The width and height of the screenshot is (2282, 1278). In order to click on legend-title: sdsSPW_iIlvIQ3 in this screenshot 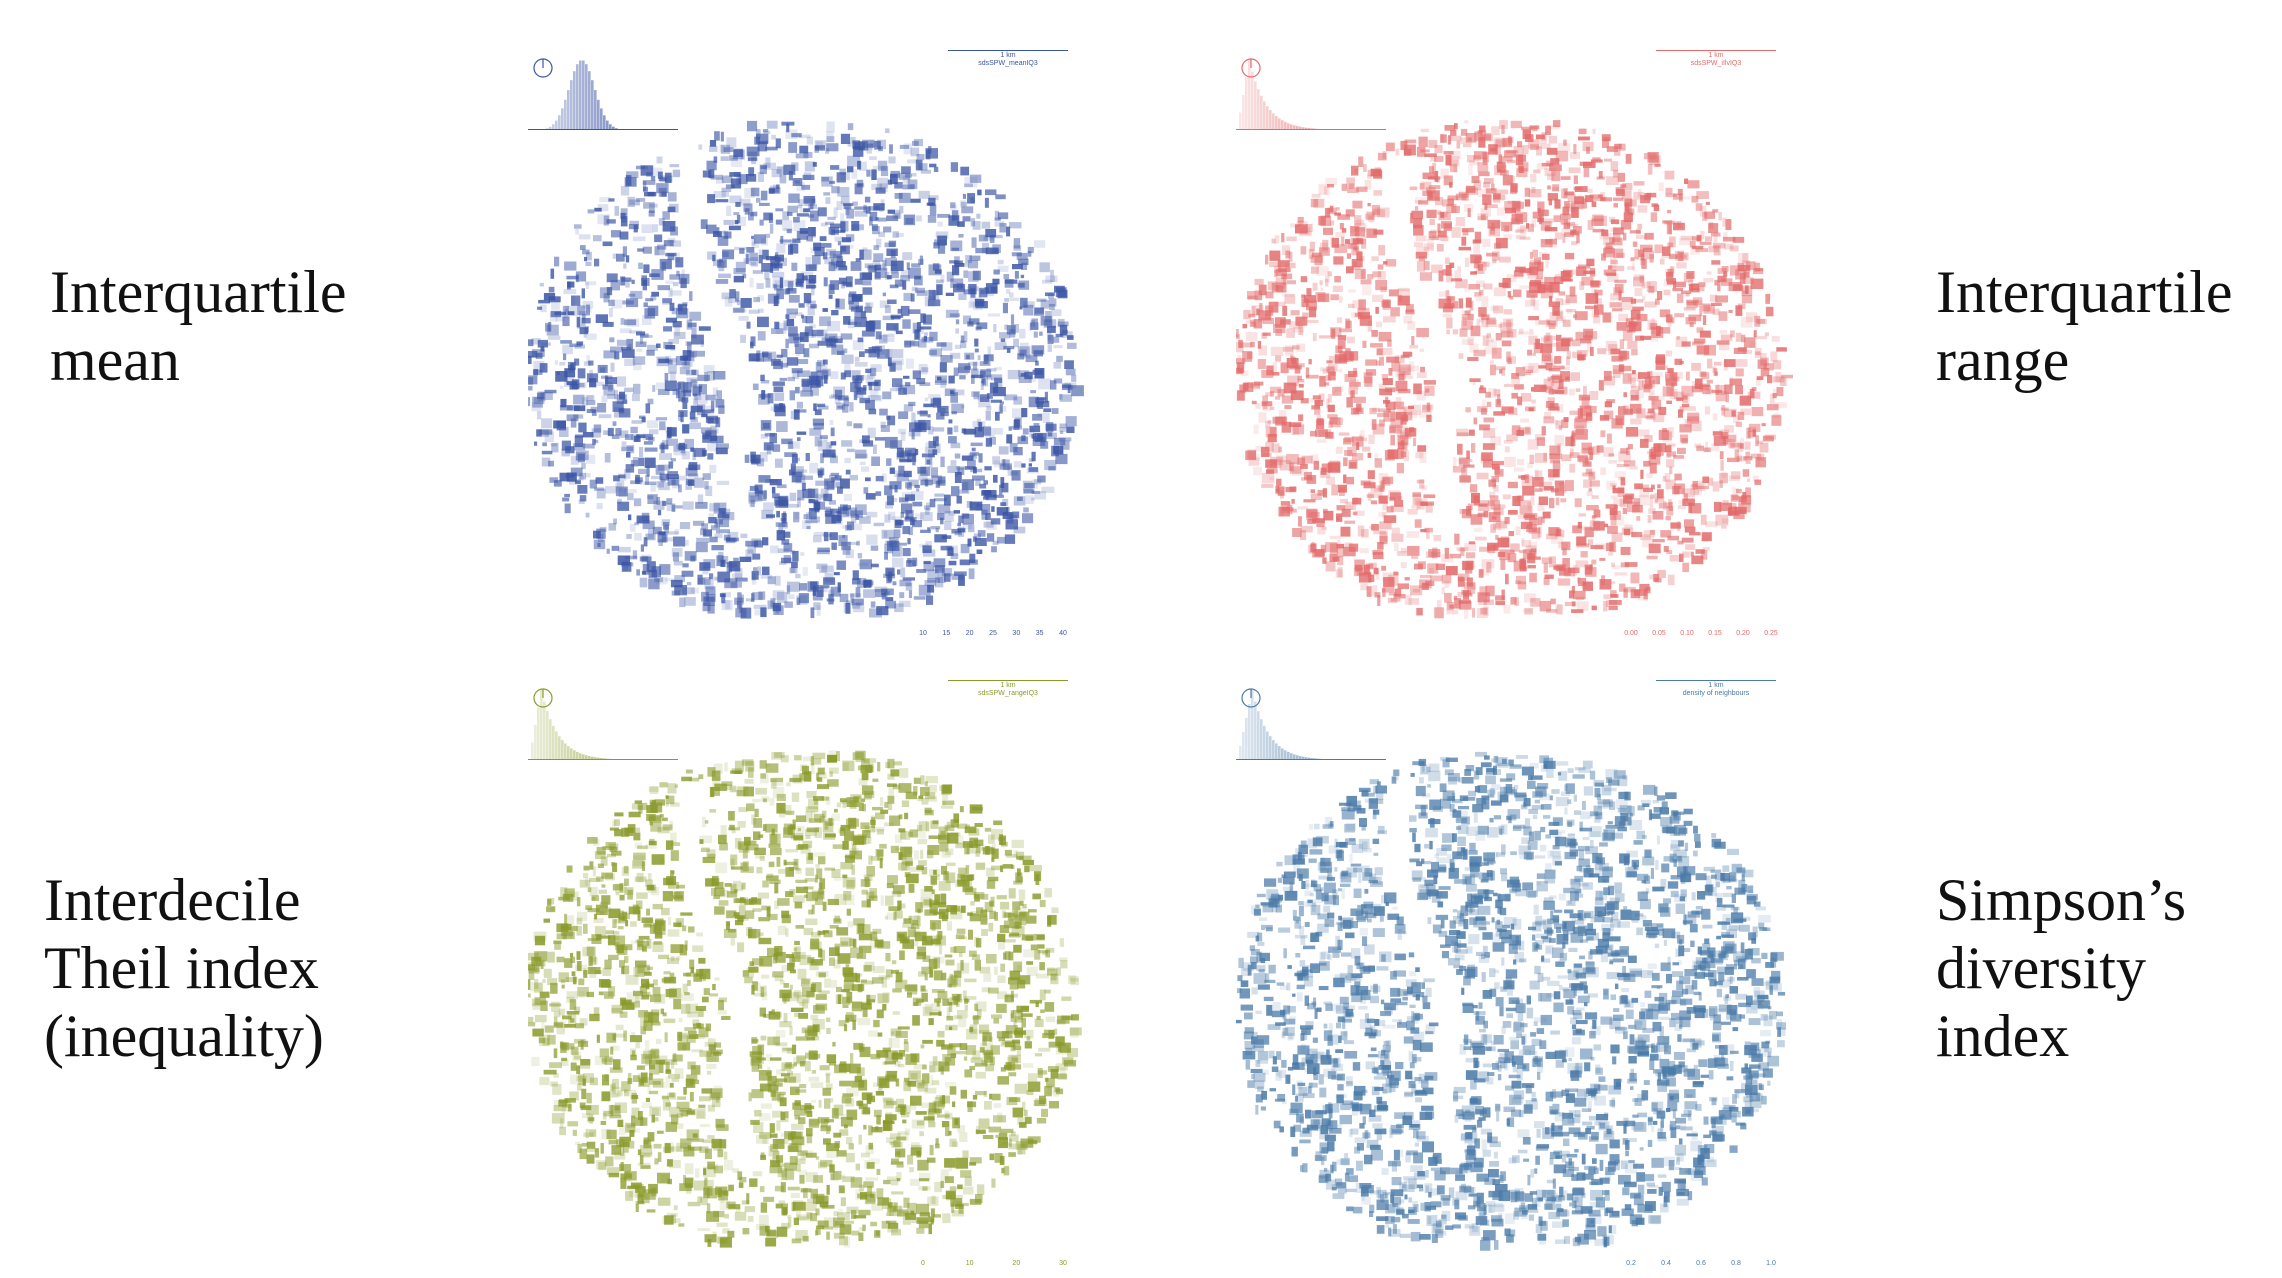, I will do `click(1716, 63)`.